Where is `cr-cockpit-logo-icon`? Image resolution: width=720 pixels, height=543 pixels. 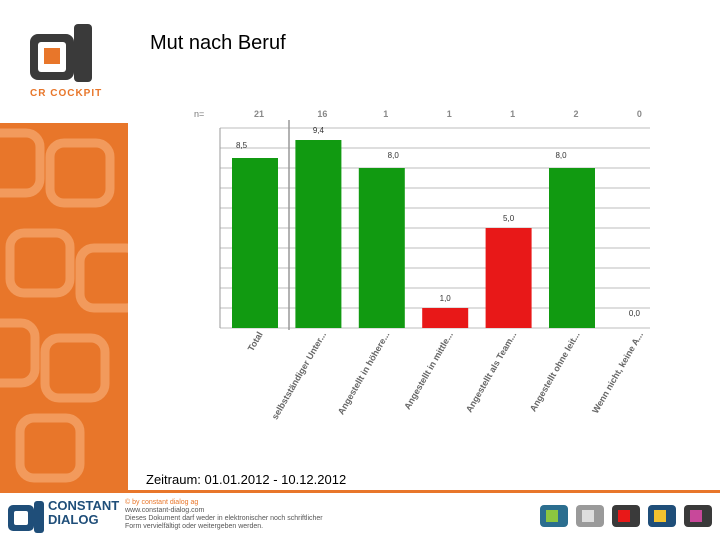
cr-cockpit-logo-icon is located at coordinates (61, 53).